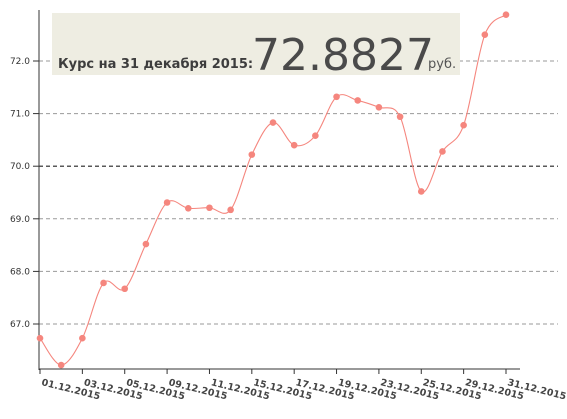  Describe the element at coordinates (20, 167) in the screenshot. I see `y-tick-label: 70.0` at that location.